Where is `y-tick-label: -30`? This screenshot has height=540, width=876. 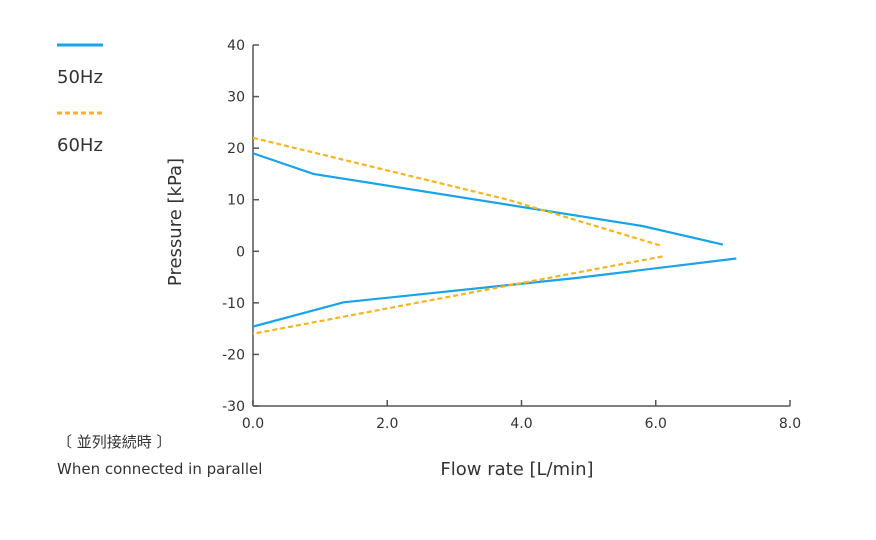
y-tick-label: -30 is located at coordinates (233, 407).